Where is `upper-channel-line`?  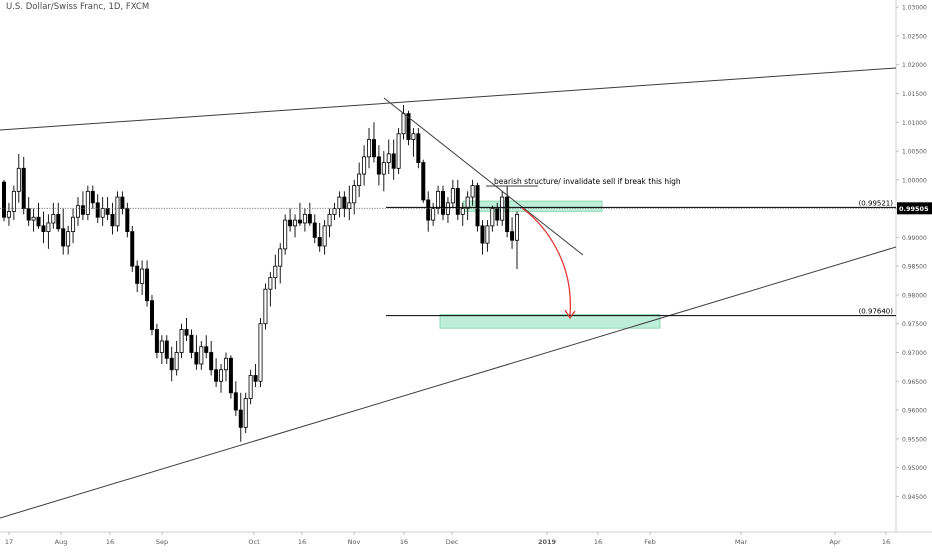 upper-channel-line is located at coordinates (448, 99).